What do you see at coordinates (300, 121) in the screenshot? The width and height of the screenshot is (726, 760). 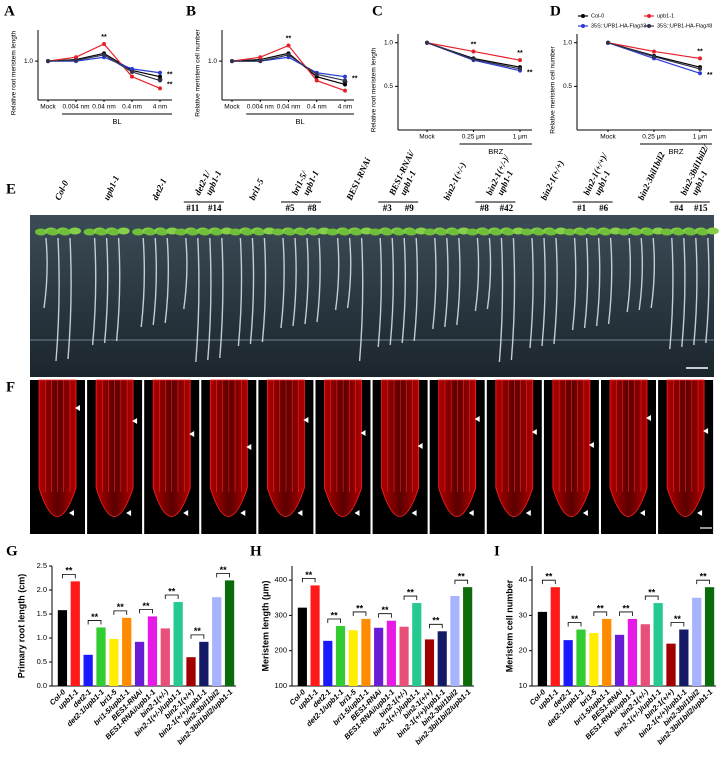 I see `x-axis-label: BL` at bounding box center [300, 121].